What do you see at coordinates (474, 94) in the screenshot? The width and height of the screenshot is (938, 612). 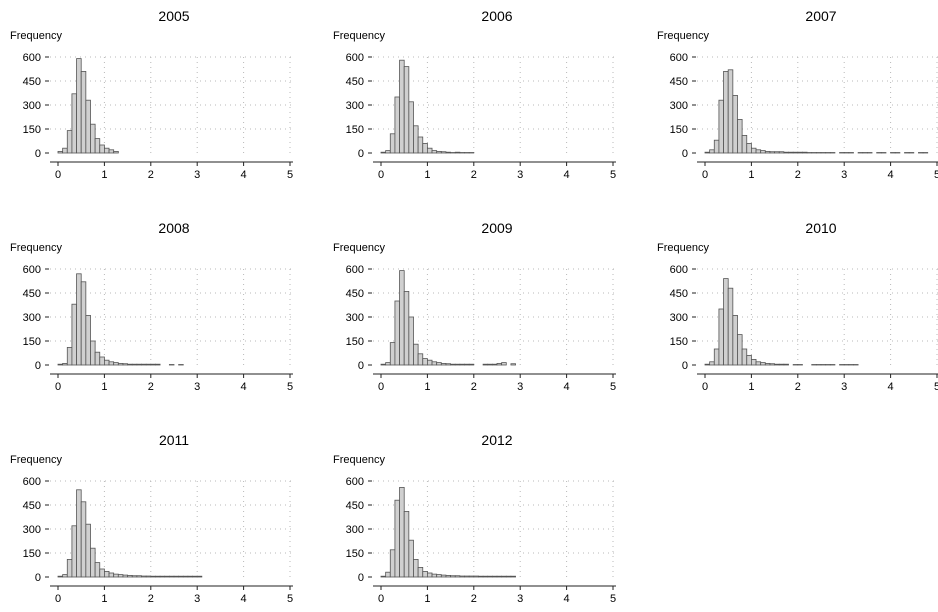 I see `panel-2006: 2006 Frequency 0 150 300 450 600 0 1 2 3 4 5` at bounding box center [474, 94].